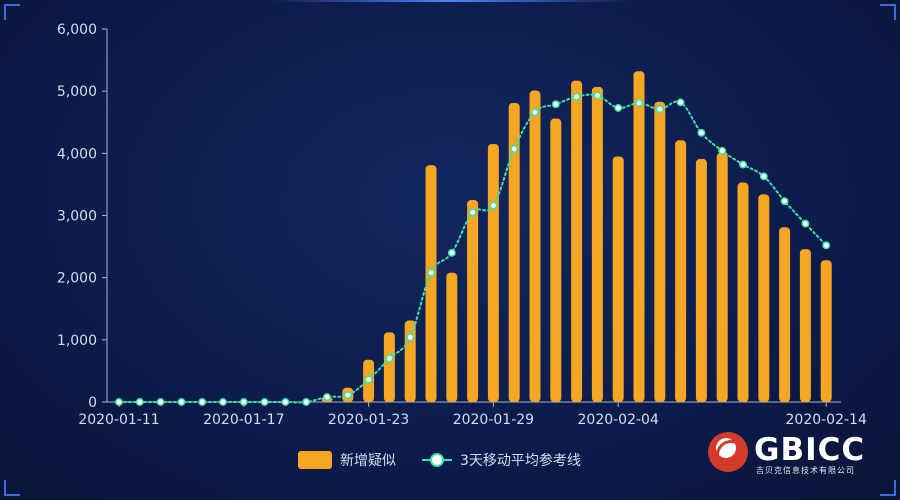 This screenshot has height=500, width=900. Describe the element at coordinates (437, 460) in the screenshot. I see `legend-line-swatch` at that location.